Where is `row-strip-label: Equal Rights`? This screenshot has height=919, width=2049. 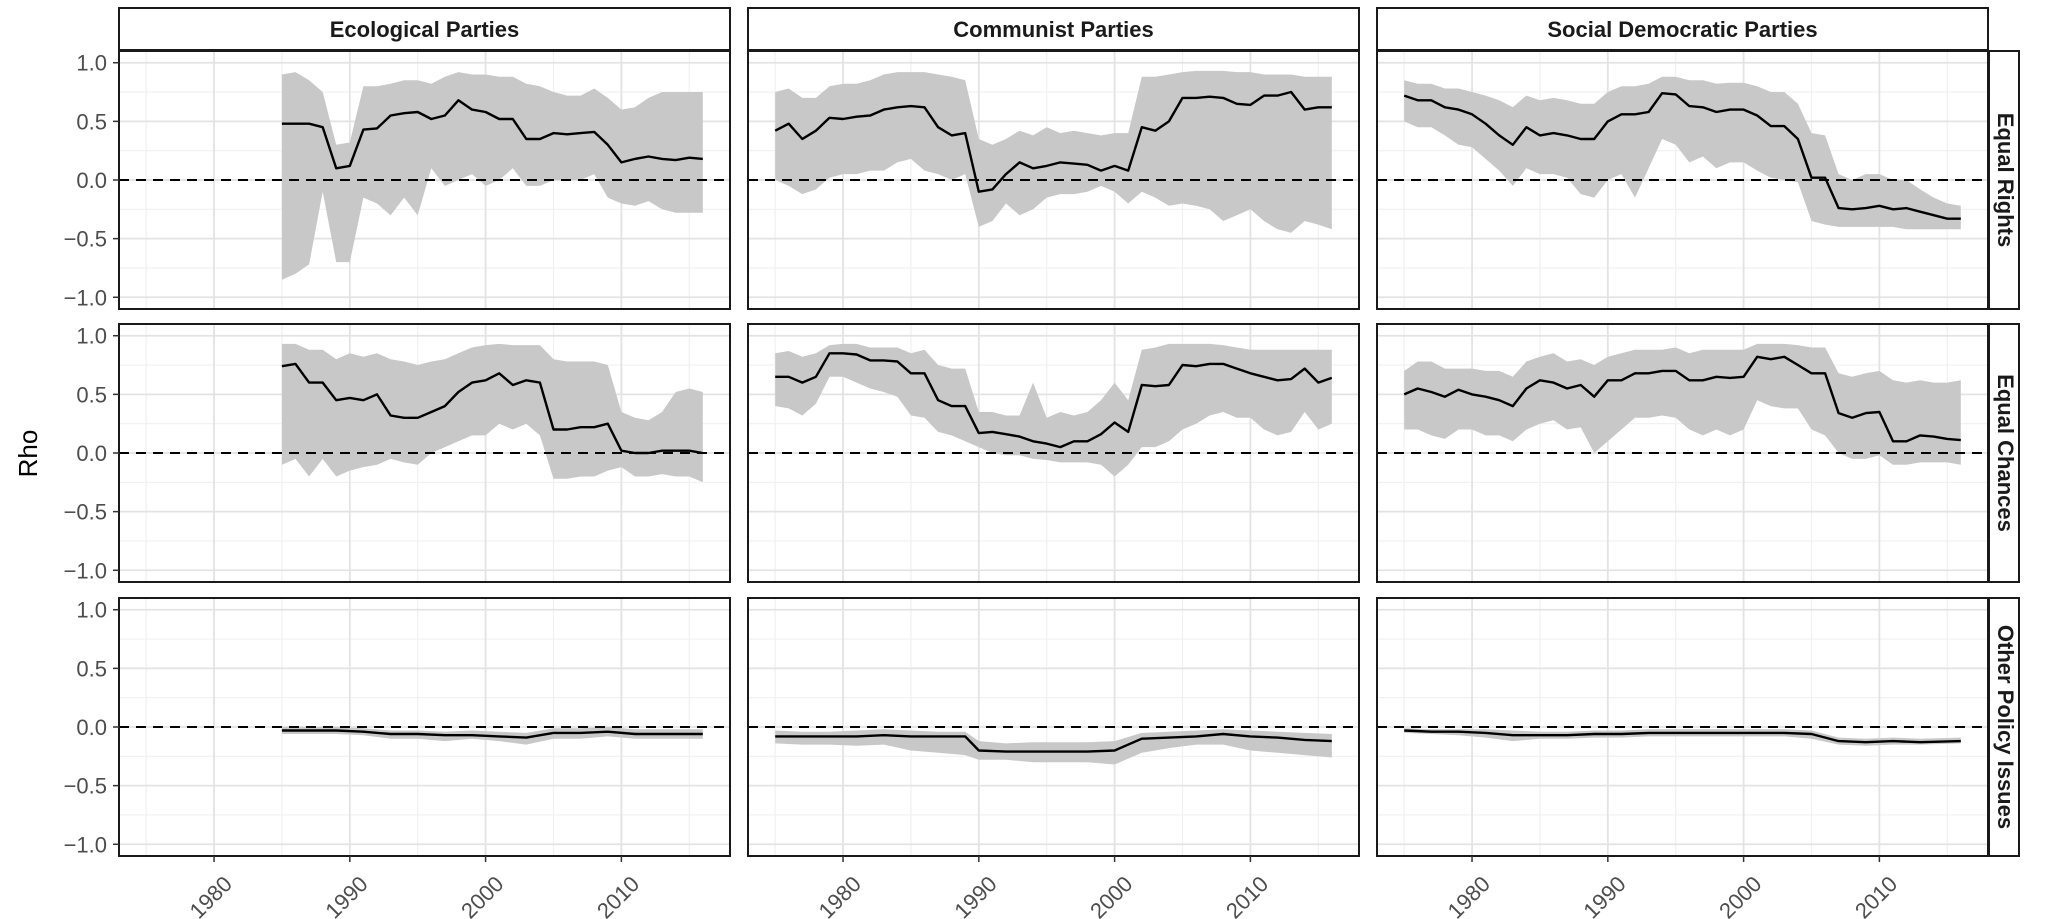
row-strip-label: Equal Rights is located at coordinates (2005, 180).